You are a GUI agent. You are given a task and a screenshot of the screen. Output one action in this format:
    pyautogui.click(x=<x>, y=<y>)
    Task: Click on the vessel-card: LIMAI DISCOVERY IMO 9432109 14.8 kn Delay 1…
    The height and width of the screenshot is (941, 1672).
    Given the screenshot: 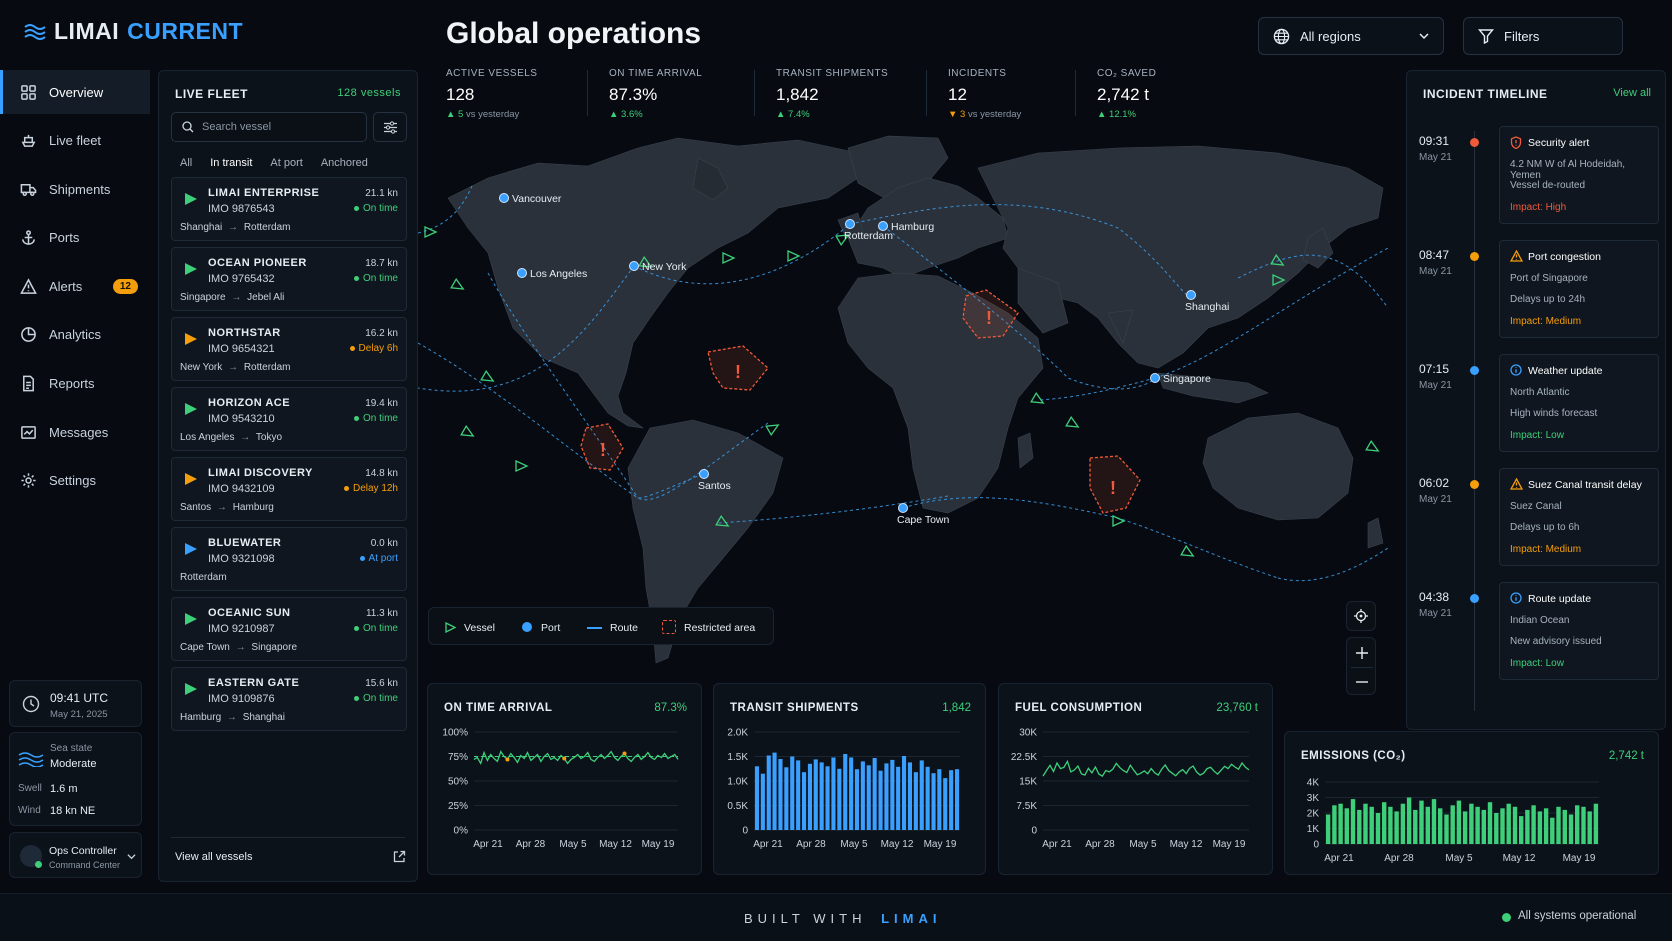 What is the action you would take?
    pyautogui.click(x=289, y=489)
    